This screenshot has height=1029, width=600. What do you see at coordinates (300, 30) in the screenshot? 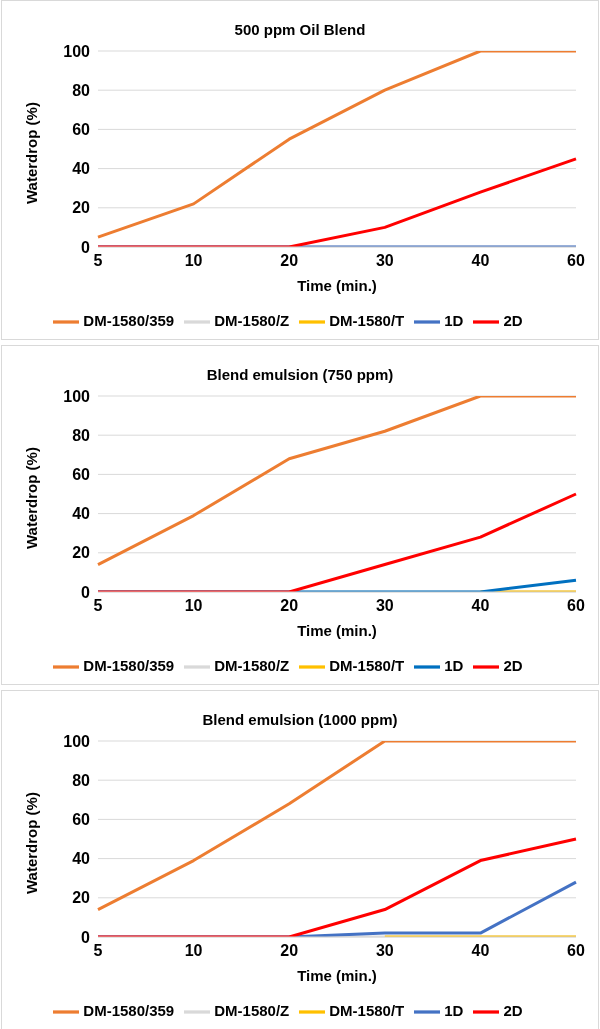
I see `chart-title: 500 ppm Oil Blend` at bounding box center [300, 30].